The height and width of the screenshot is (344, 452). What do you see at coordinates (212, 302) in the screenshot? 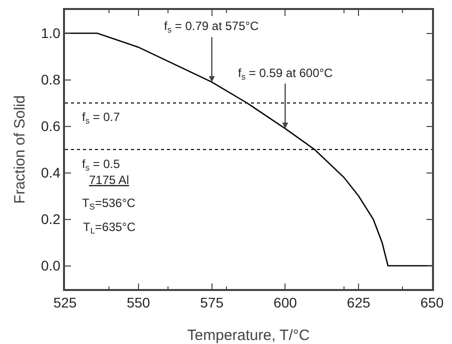
I see `x-tick-label: 575` at bounding box center [212, 302].